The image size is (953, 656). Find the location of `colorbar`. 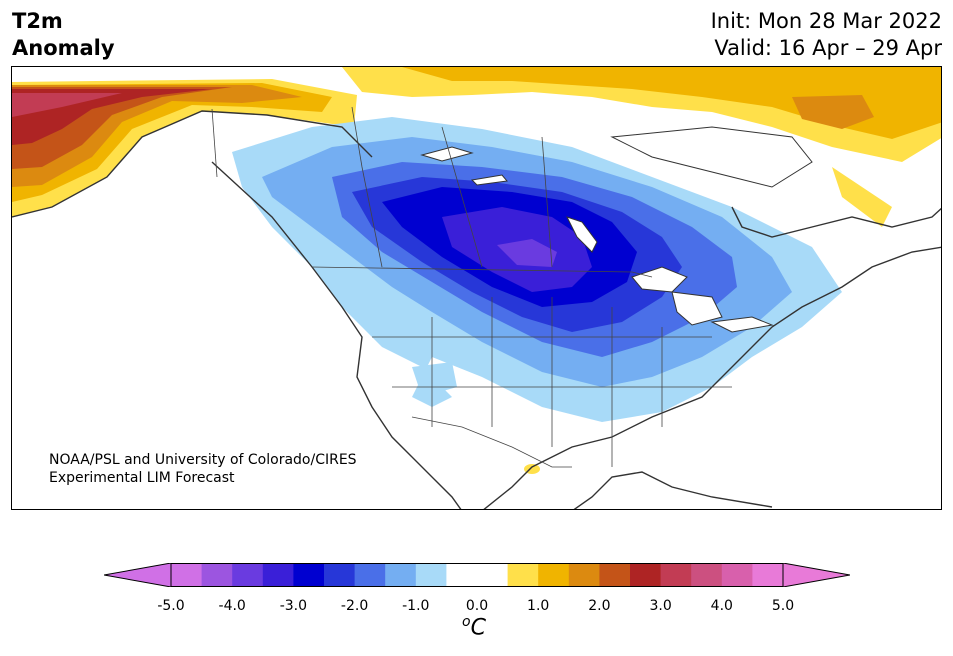

colorbar is located at coordinates (477, 575).